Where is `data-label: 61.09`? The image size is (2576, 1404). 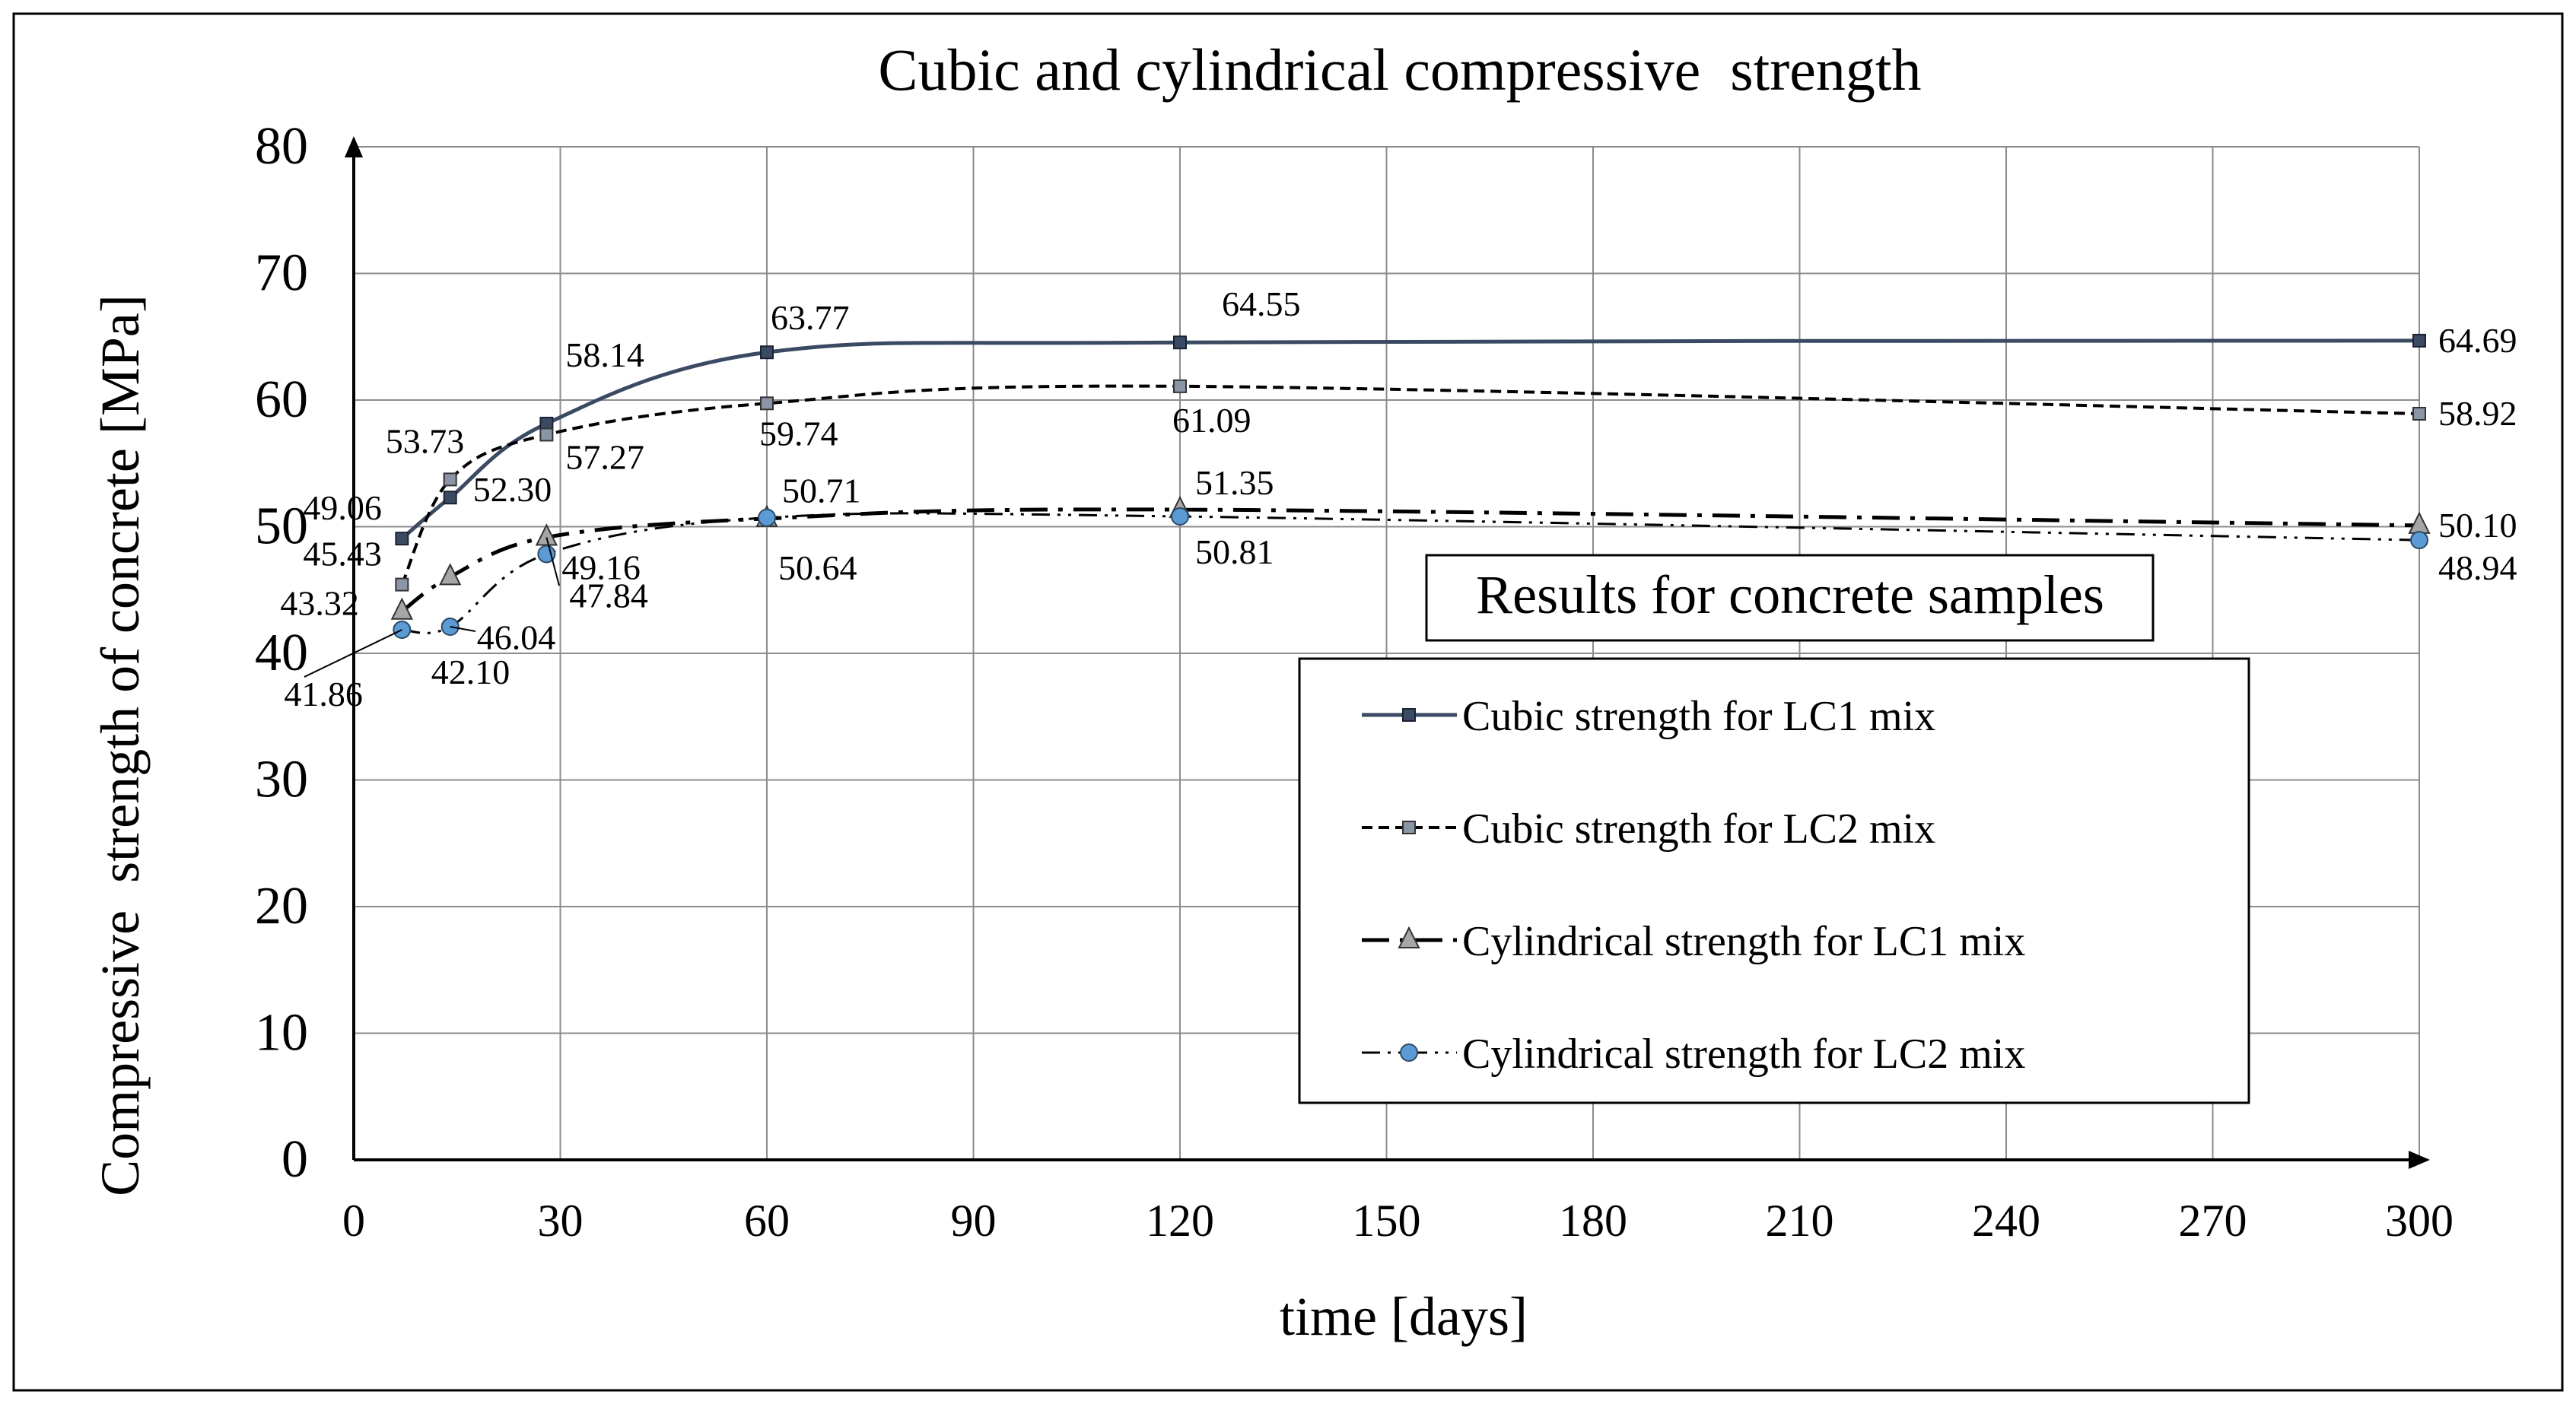 data-label: 61.09 is located at coordinates (1211, 420).